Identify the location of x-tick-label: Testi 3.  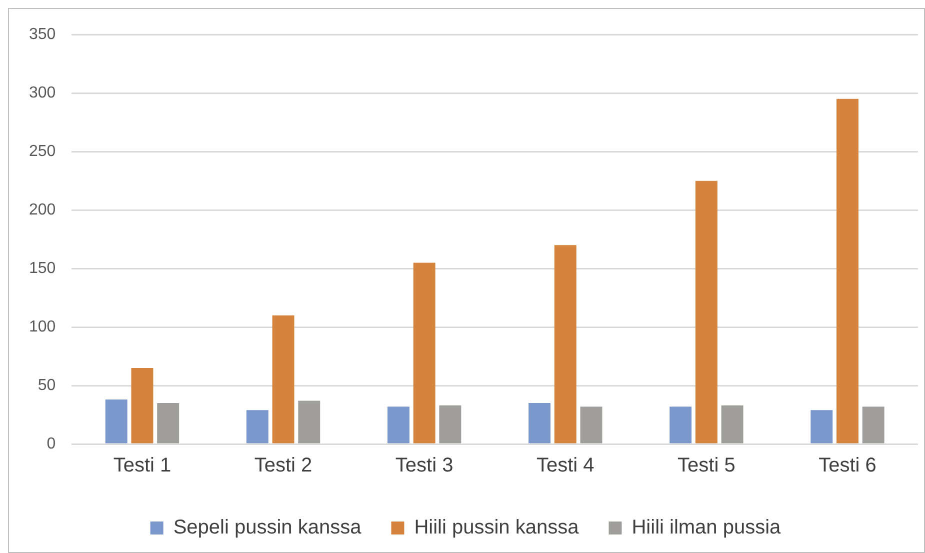
(424, 465).